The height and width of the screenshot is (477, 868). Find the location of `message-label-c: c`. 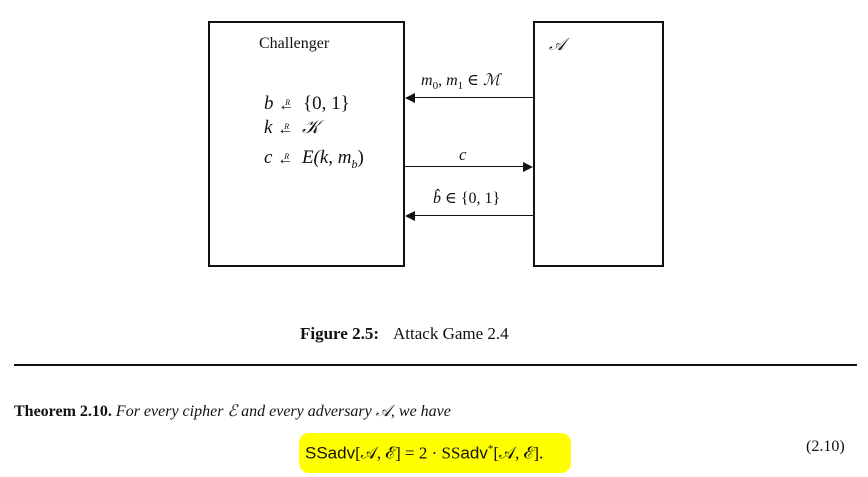

message-label-c: c is located at coordinates (463, 154).